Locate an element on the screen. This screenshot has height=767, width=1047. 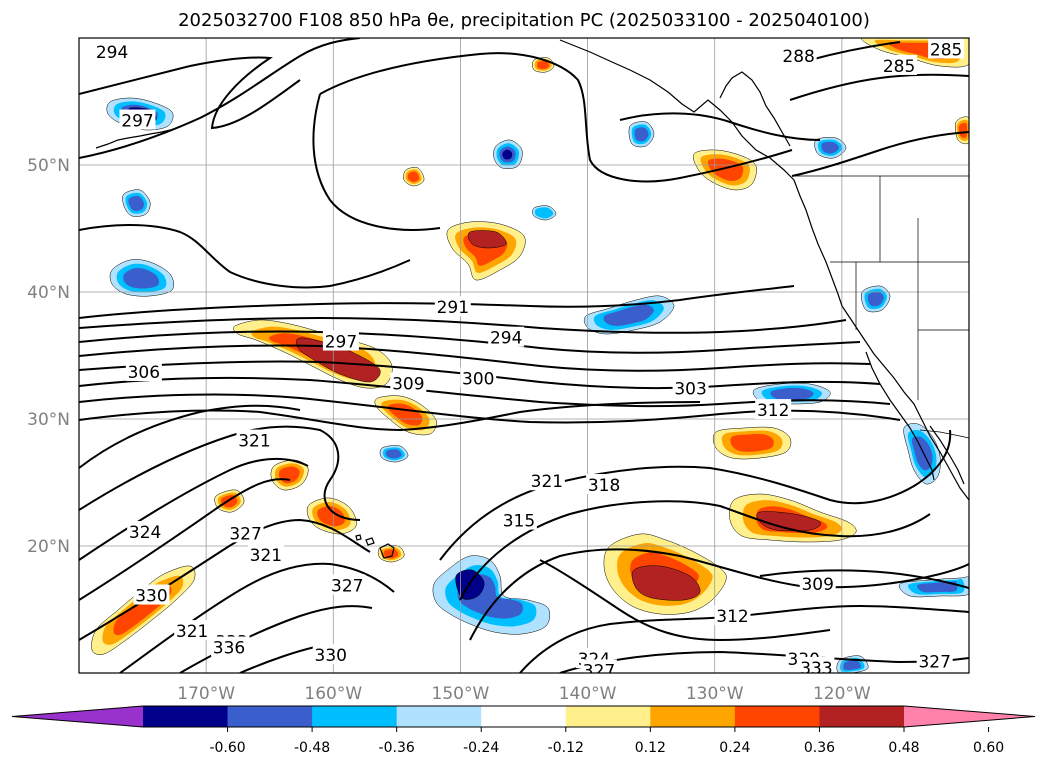
latitude-label: 50°N is located at coordinates (48, 166).